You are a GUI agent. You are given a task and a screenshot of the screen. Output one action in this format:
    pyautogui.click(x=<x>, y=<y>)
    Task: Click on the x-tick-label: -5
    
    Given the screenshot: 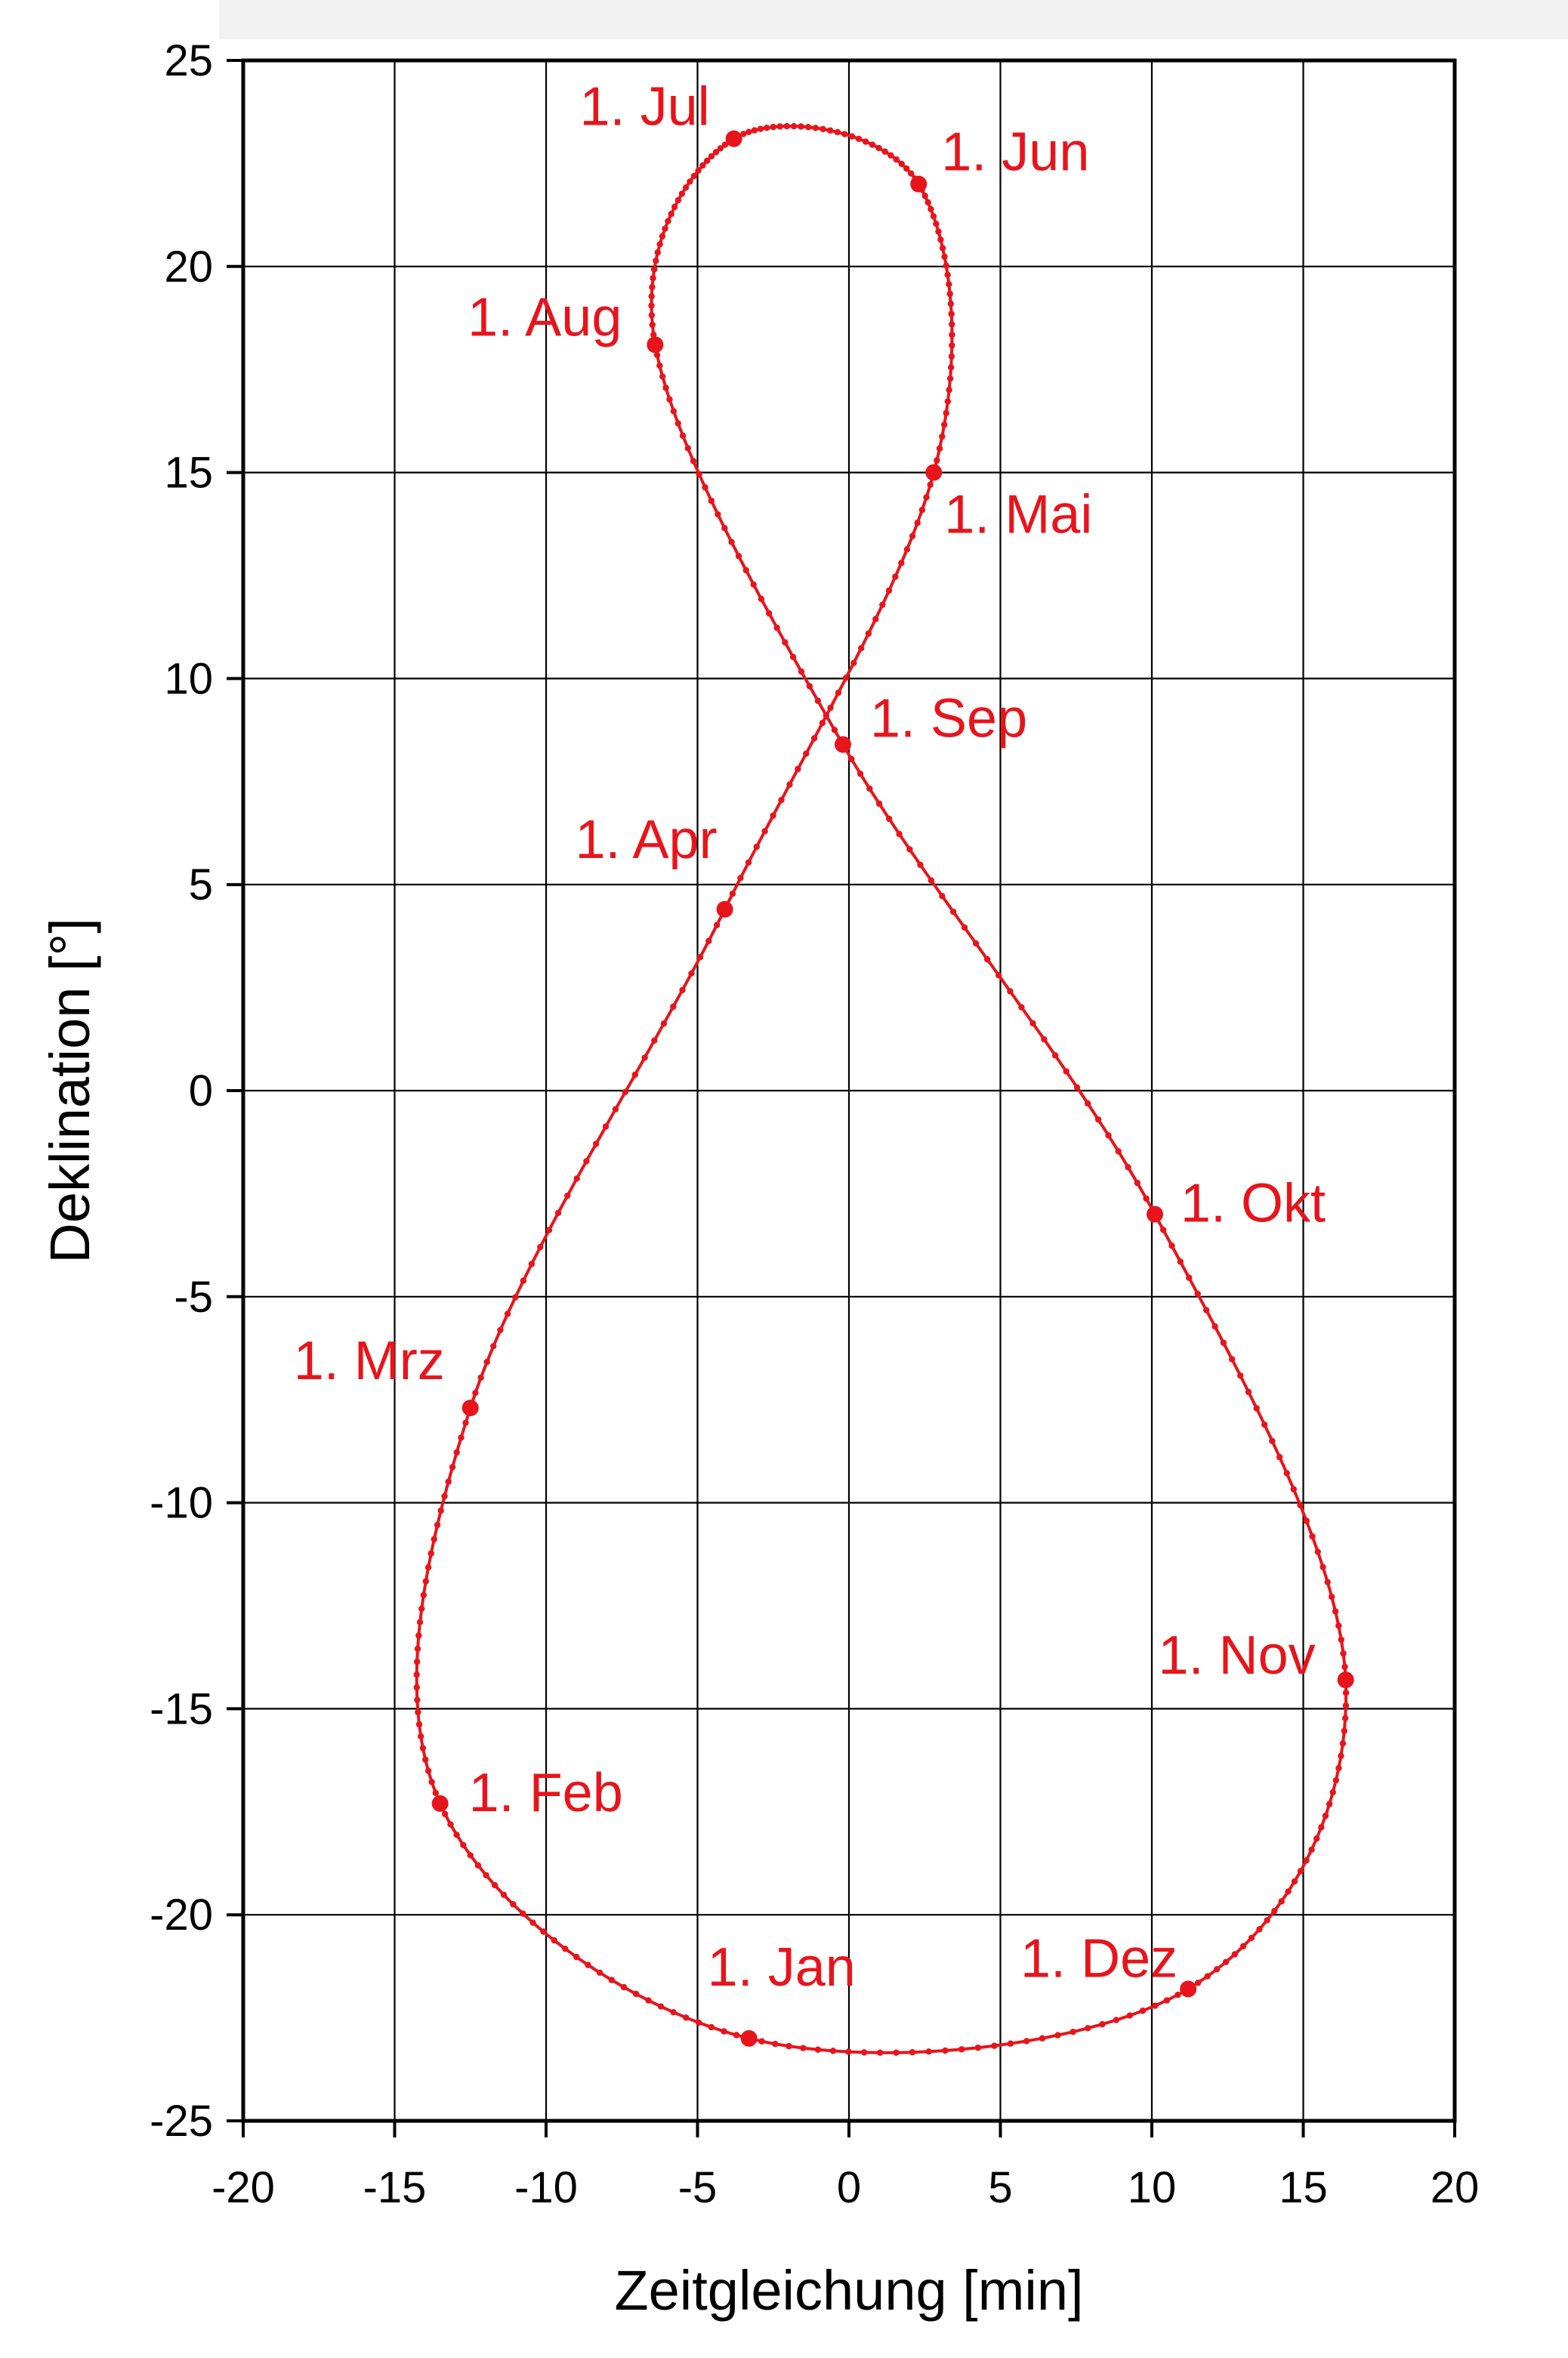 What is the action you would take?
    pyautogui.click(x=698, y=2187)
    